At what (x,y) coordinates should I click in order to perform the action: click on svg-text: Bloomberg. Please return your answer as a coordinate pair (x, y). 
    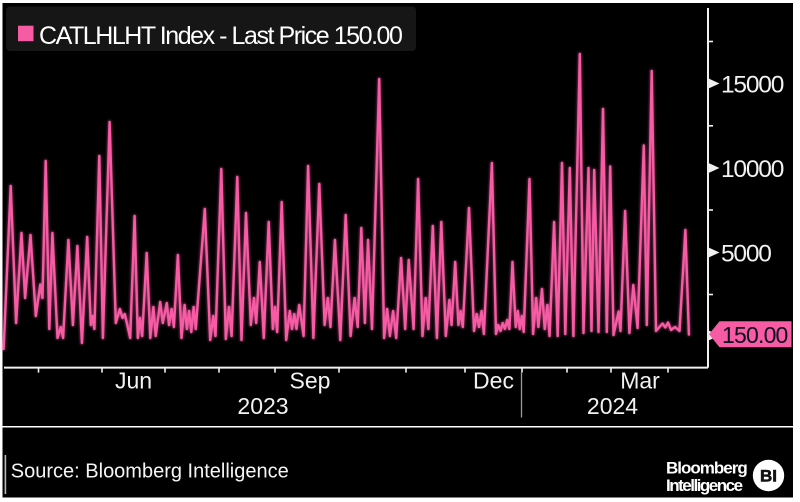
    Looking at the image, I should click on (706, 468).